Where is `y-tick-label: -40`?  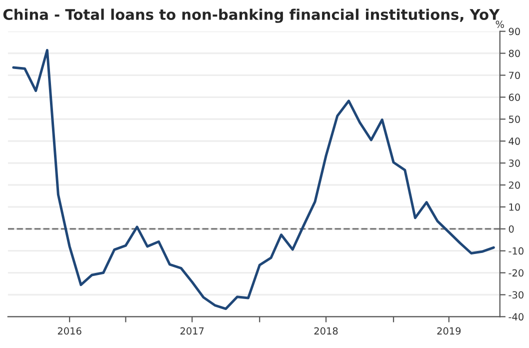 y-tick-label: -40 is located at coordinates (516, 317).